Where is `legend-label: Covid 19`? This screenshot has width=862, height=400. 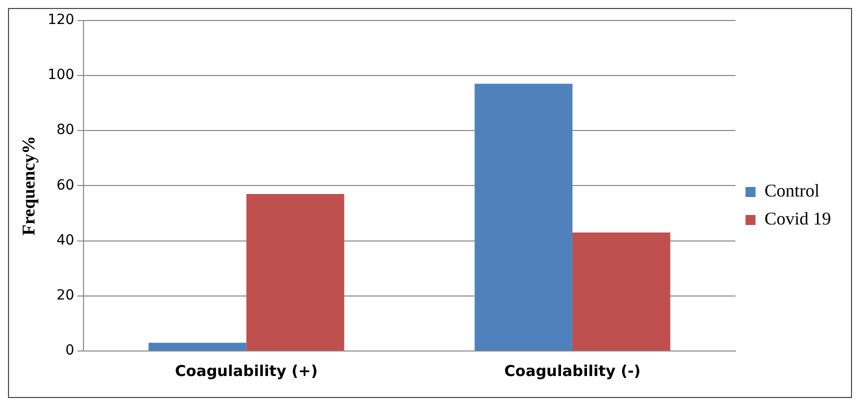 legend-label: Covid 19 is located at coordinates (798, 218).